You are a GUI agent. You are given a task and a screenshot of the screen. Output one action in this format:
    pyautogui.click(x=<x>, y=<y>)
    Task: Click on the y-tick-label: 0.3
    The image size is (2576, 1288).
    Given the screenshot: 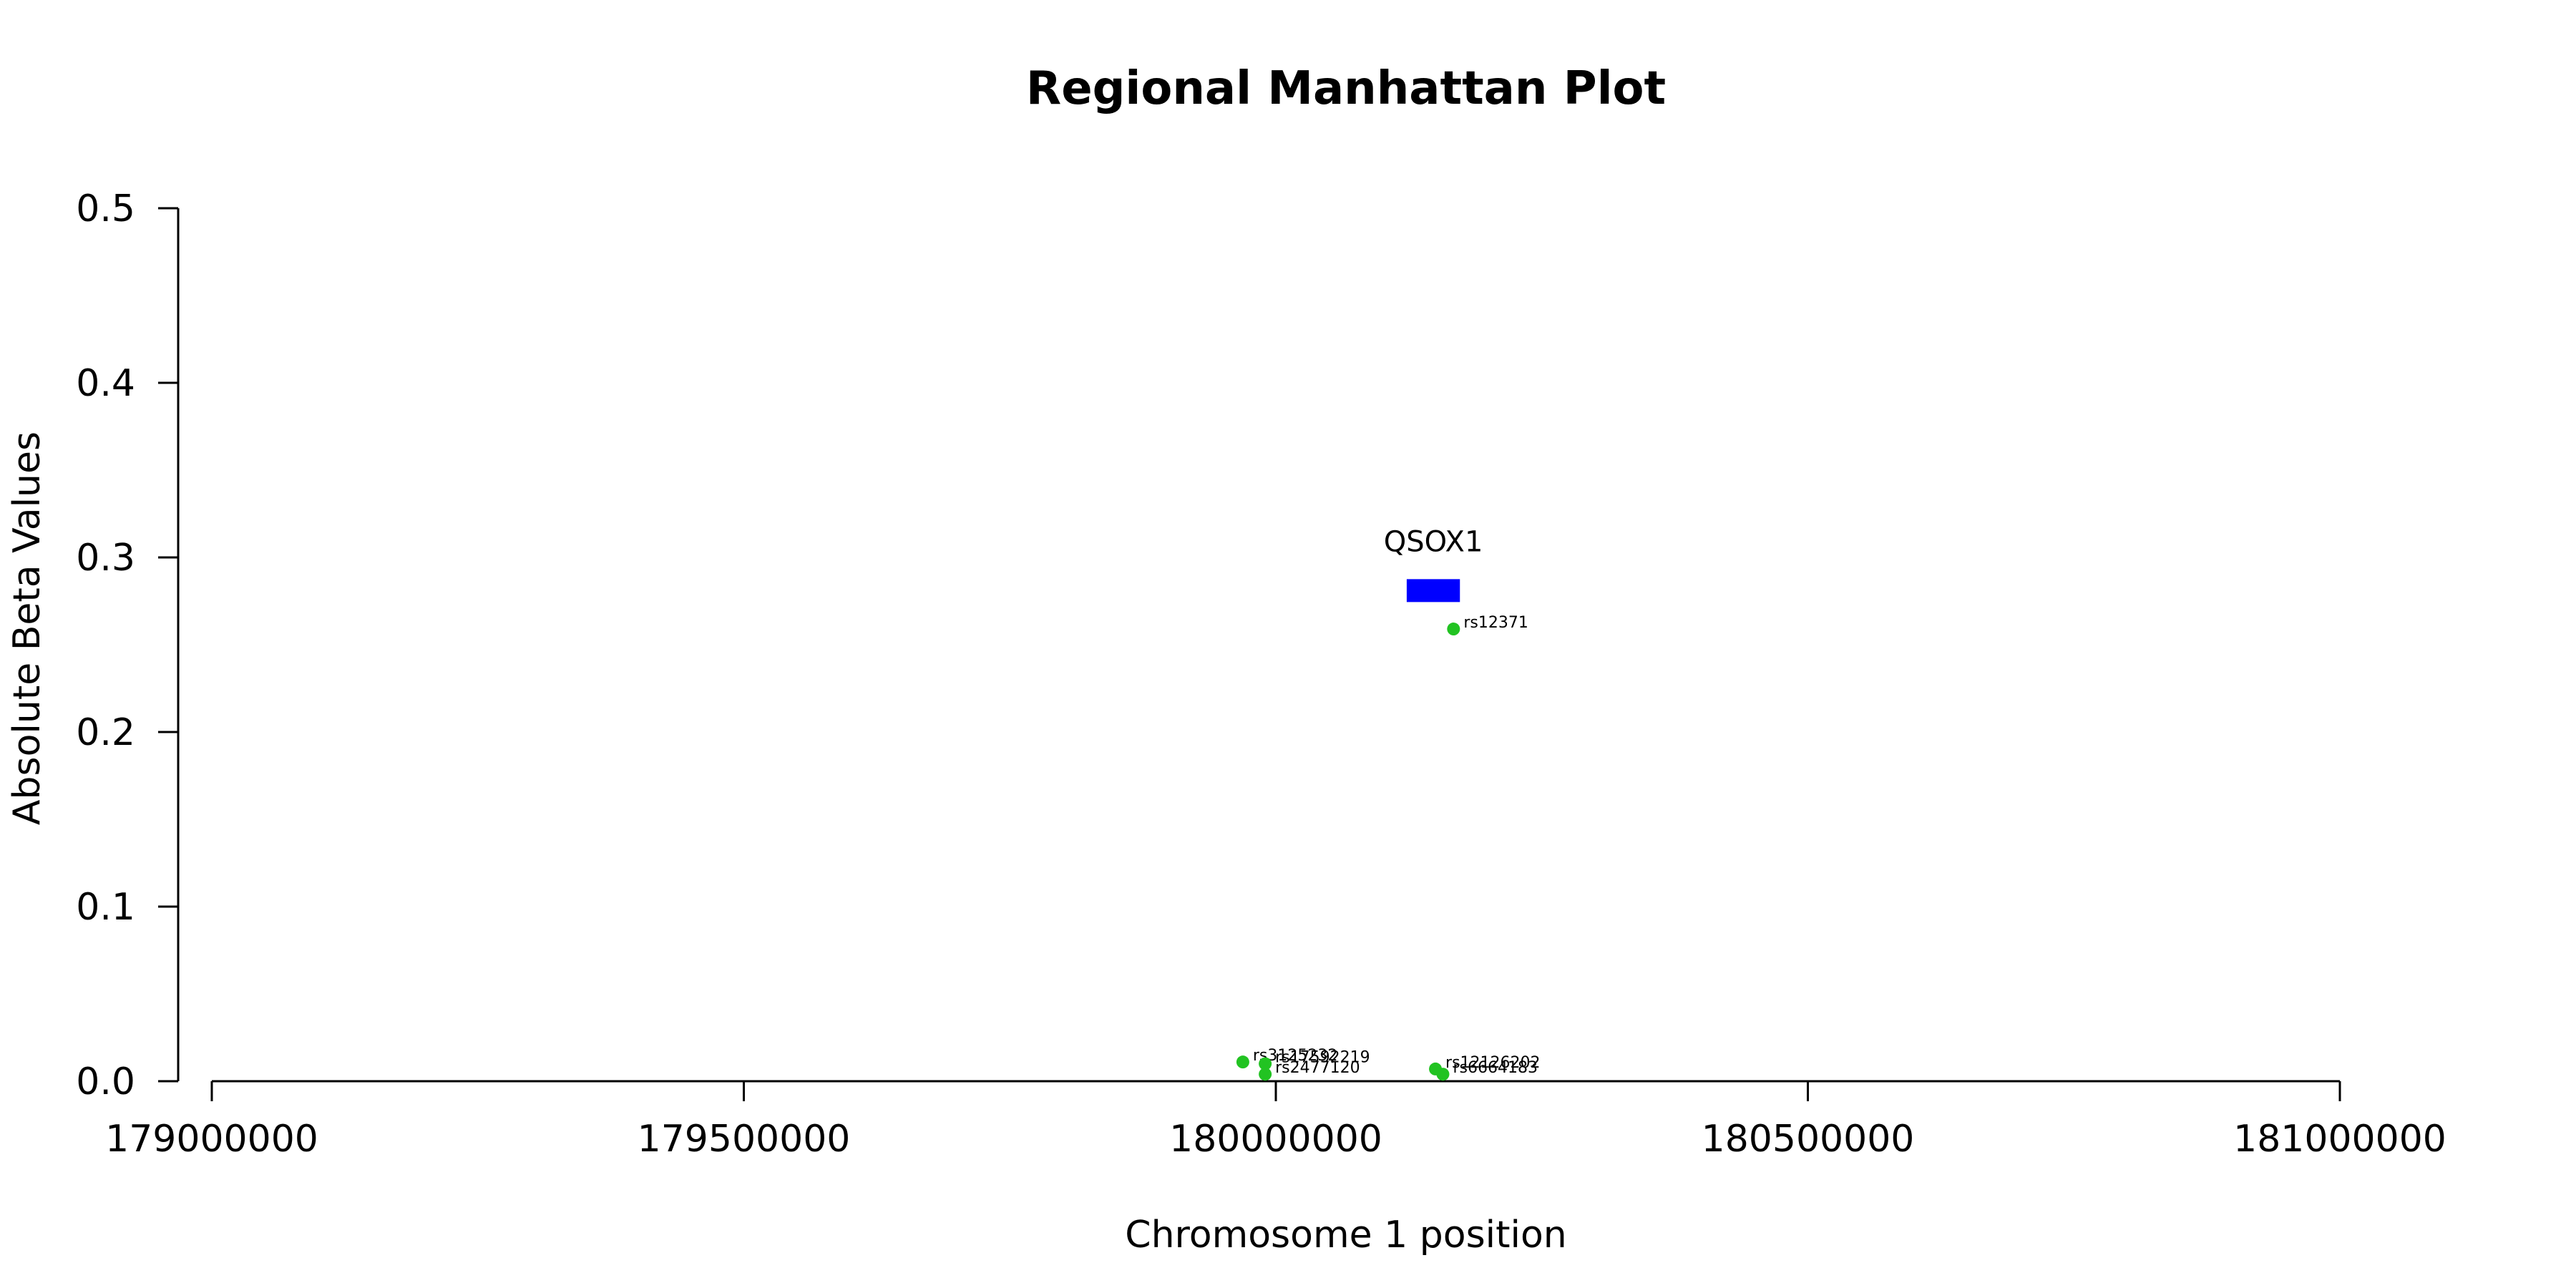 What is the action you would take?
    pyautogui.click(x=105, y=558)
    